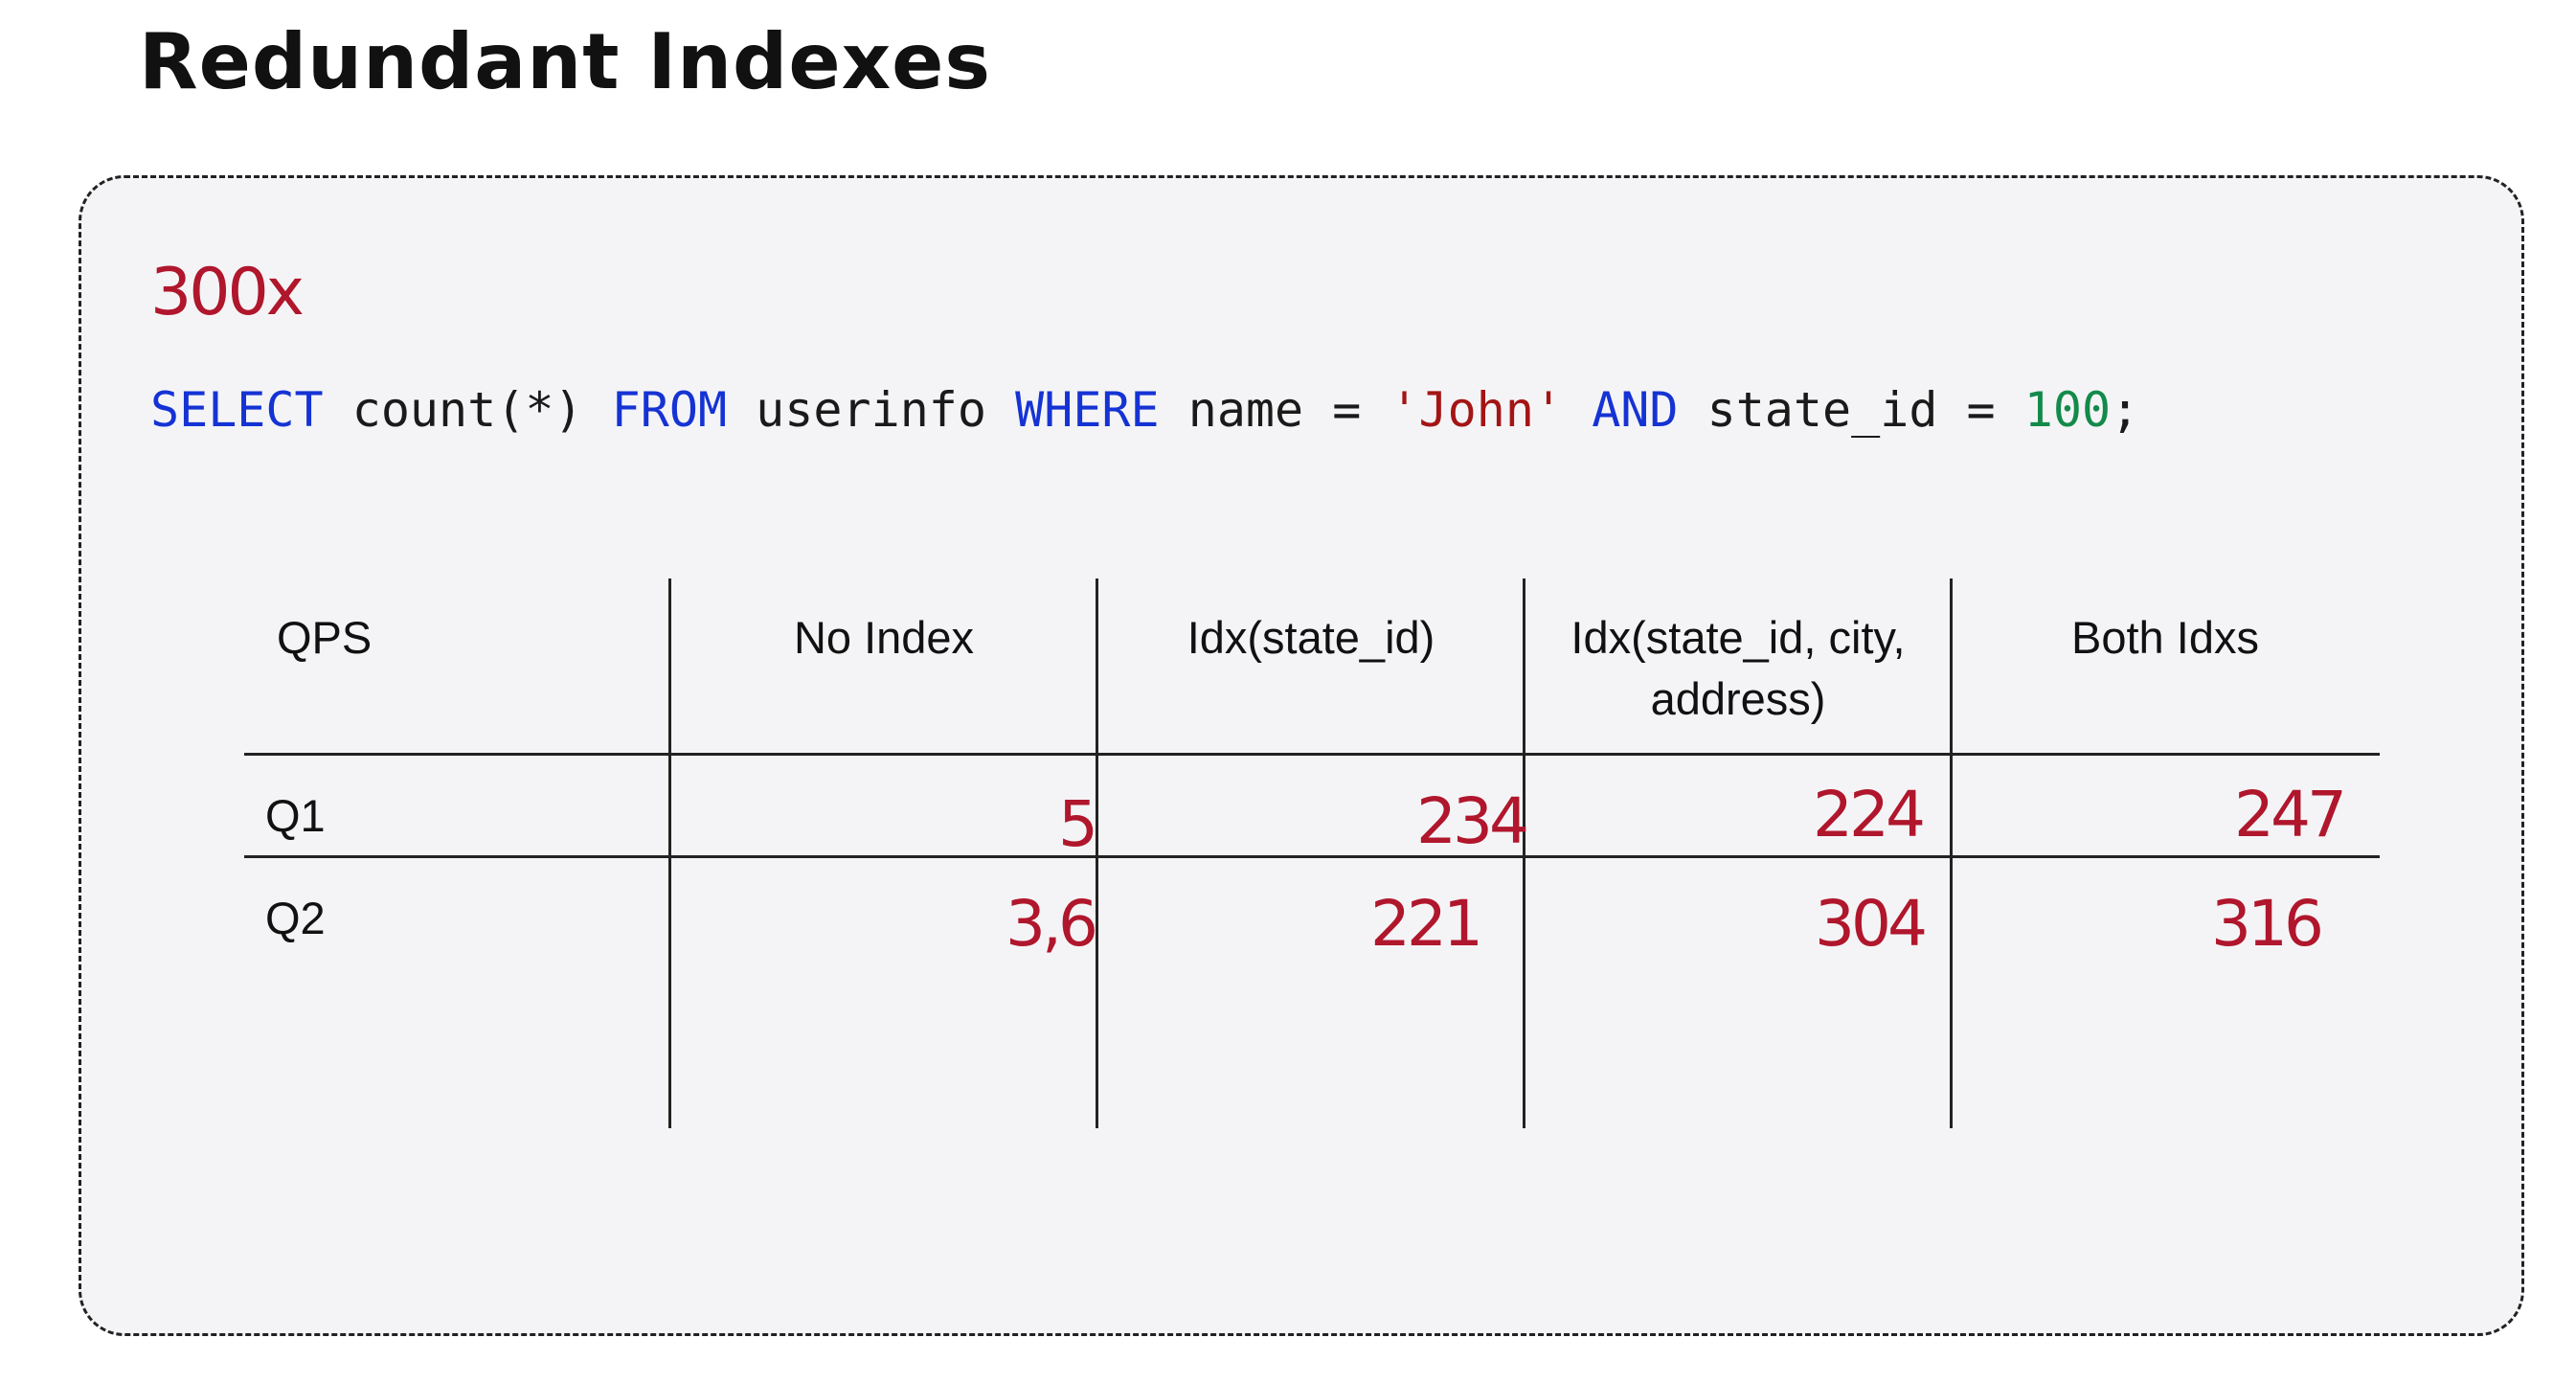  What do you see at coordinates (227, 292) in the screenshot?
I see `speedup-annotation: 300x` at bounding box center [227, 292].